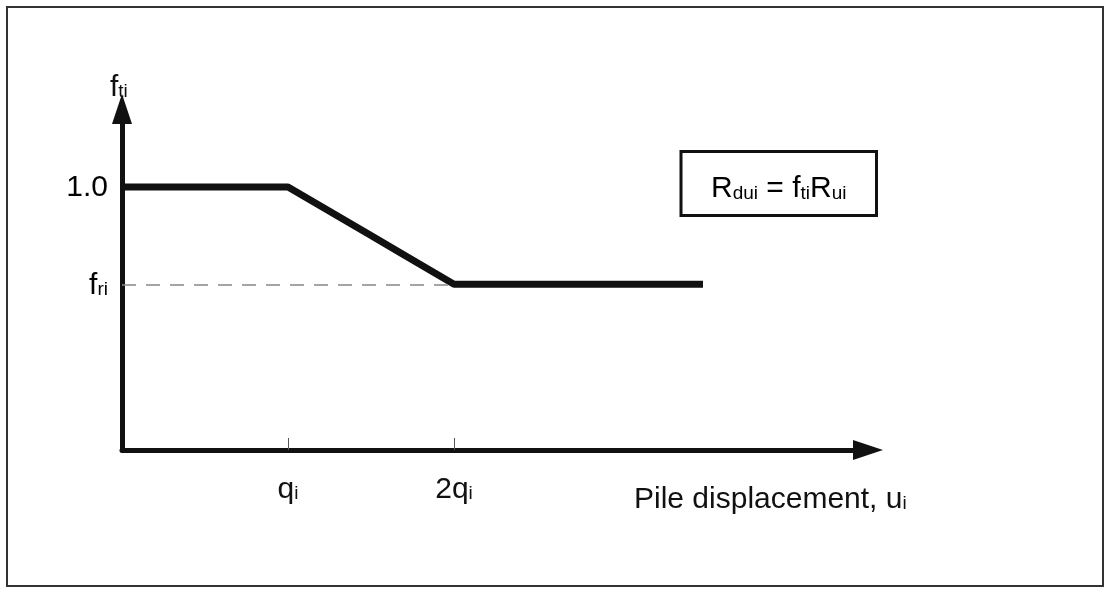 The image size is (1110, 593). I want to click on text: 1.0, so click(87, 186).